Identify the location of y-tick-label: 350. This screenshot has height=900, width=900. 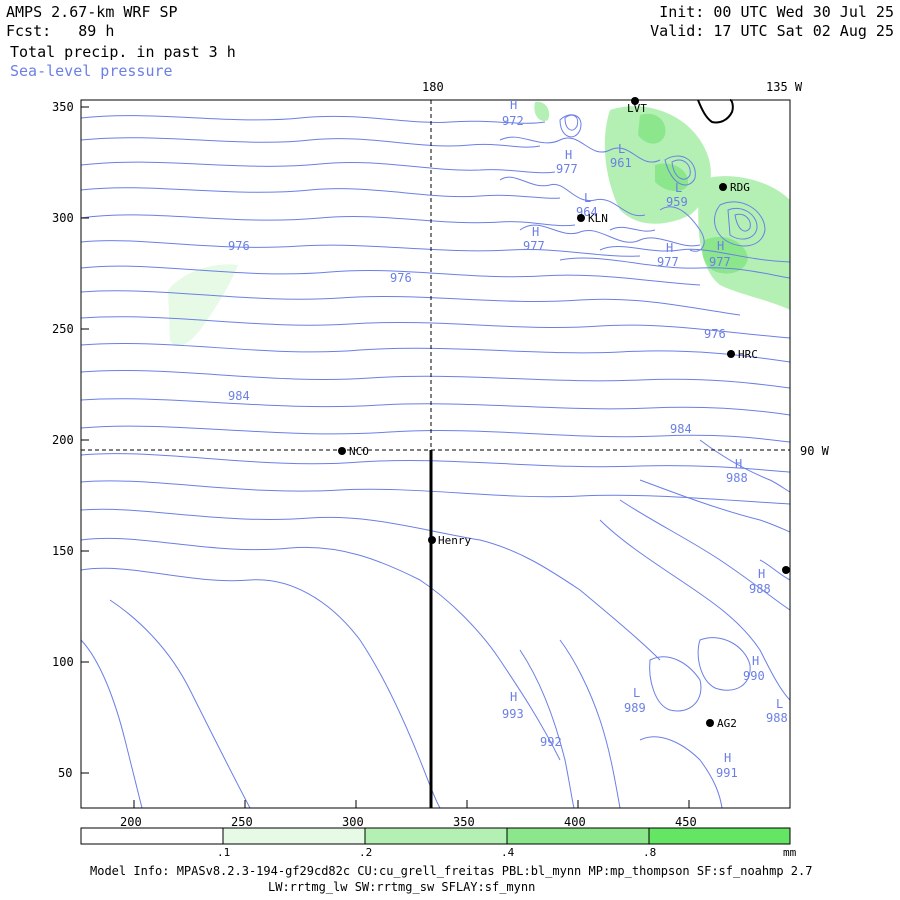
(63, 107).